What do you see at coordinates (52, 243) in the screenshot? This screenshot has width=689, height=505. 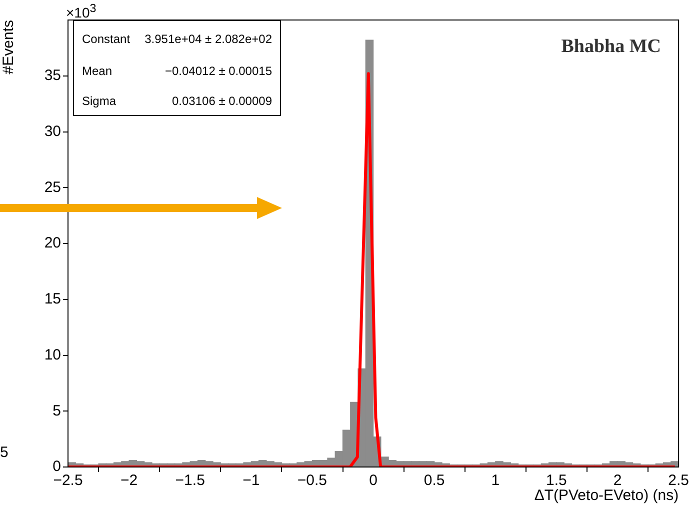 I see `y-tick-label: 20` at bounding box center [52, 243].